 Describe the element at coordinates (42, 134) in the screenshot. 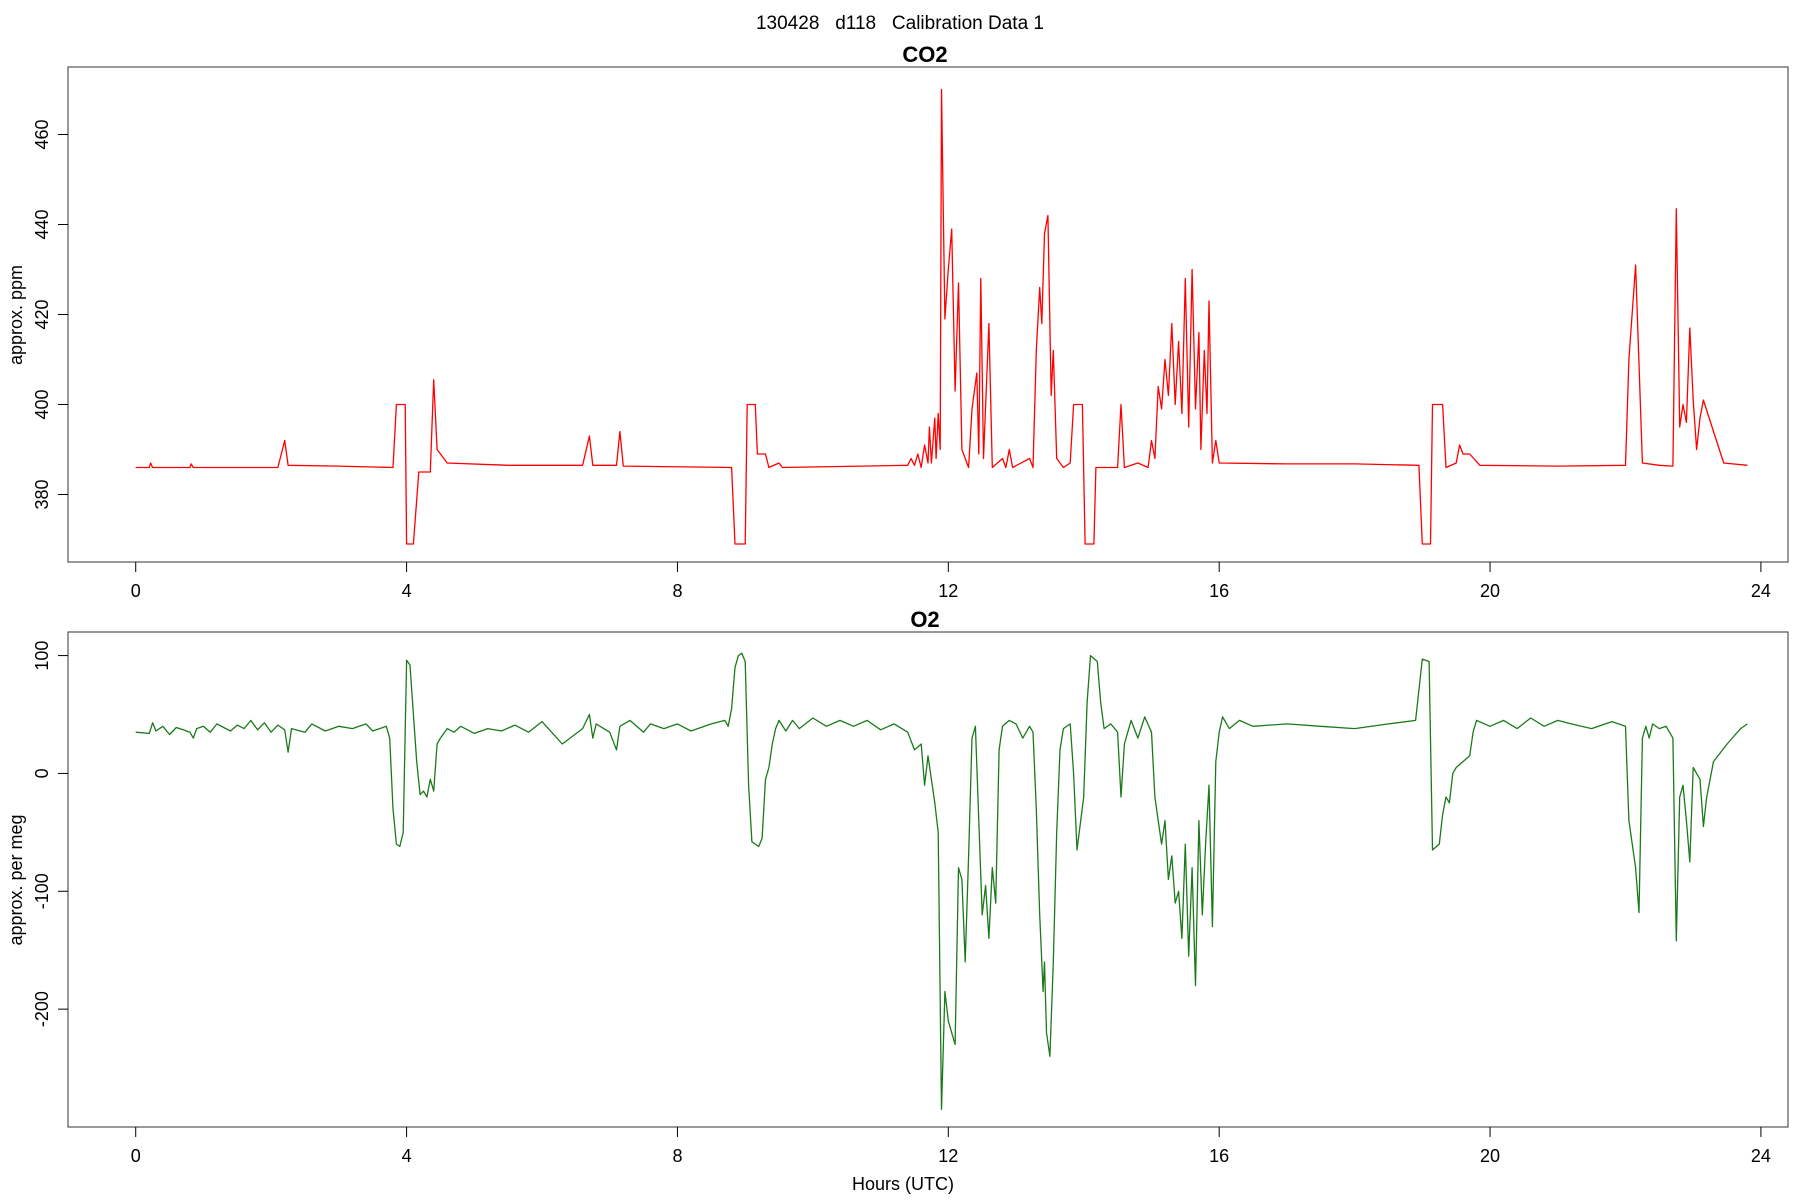

I see `co2-y-tick-label: 460` at that location.